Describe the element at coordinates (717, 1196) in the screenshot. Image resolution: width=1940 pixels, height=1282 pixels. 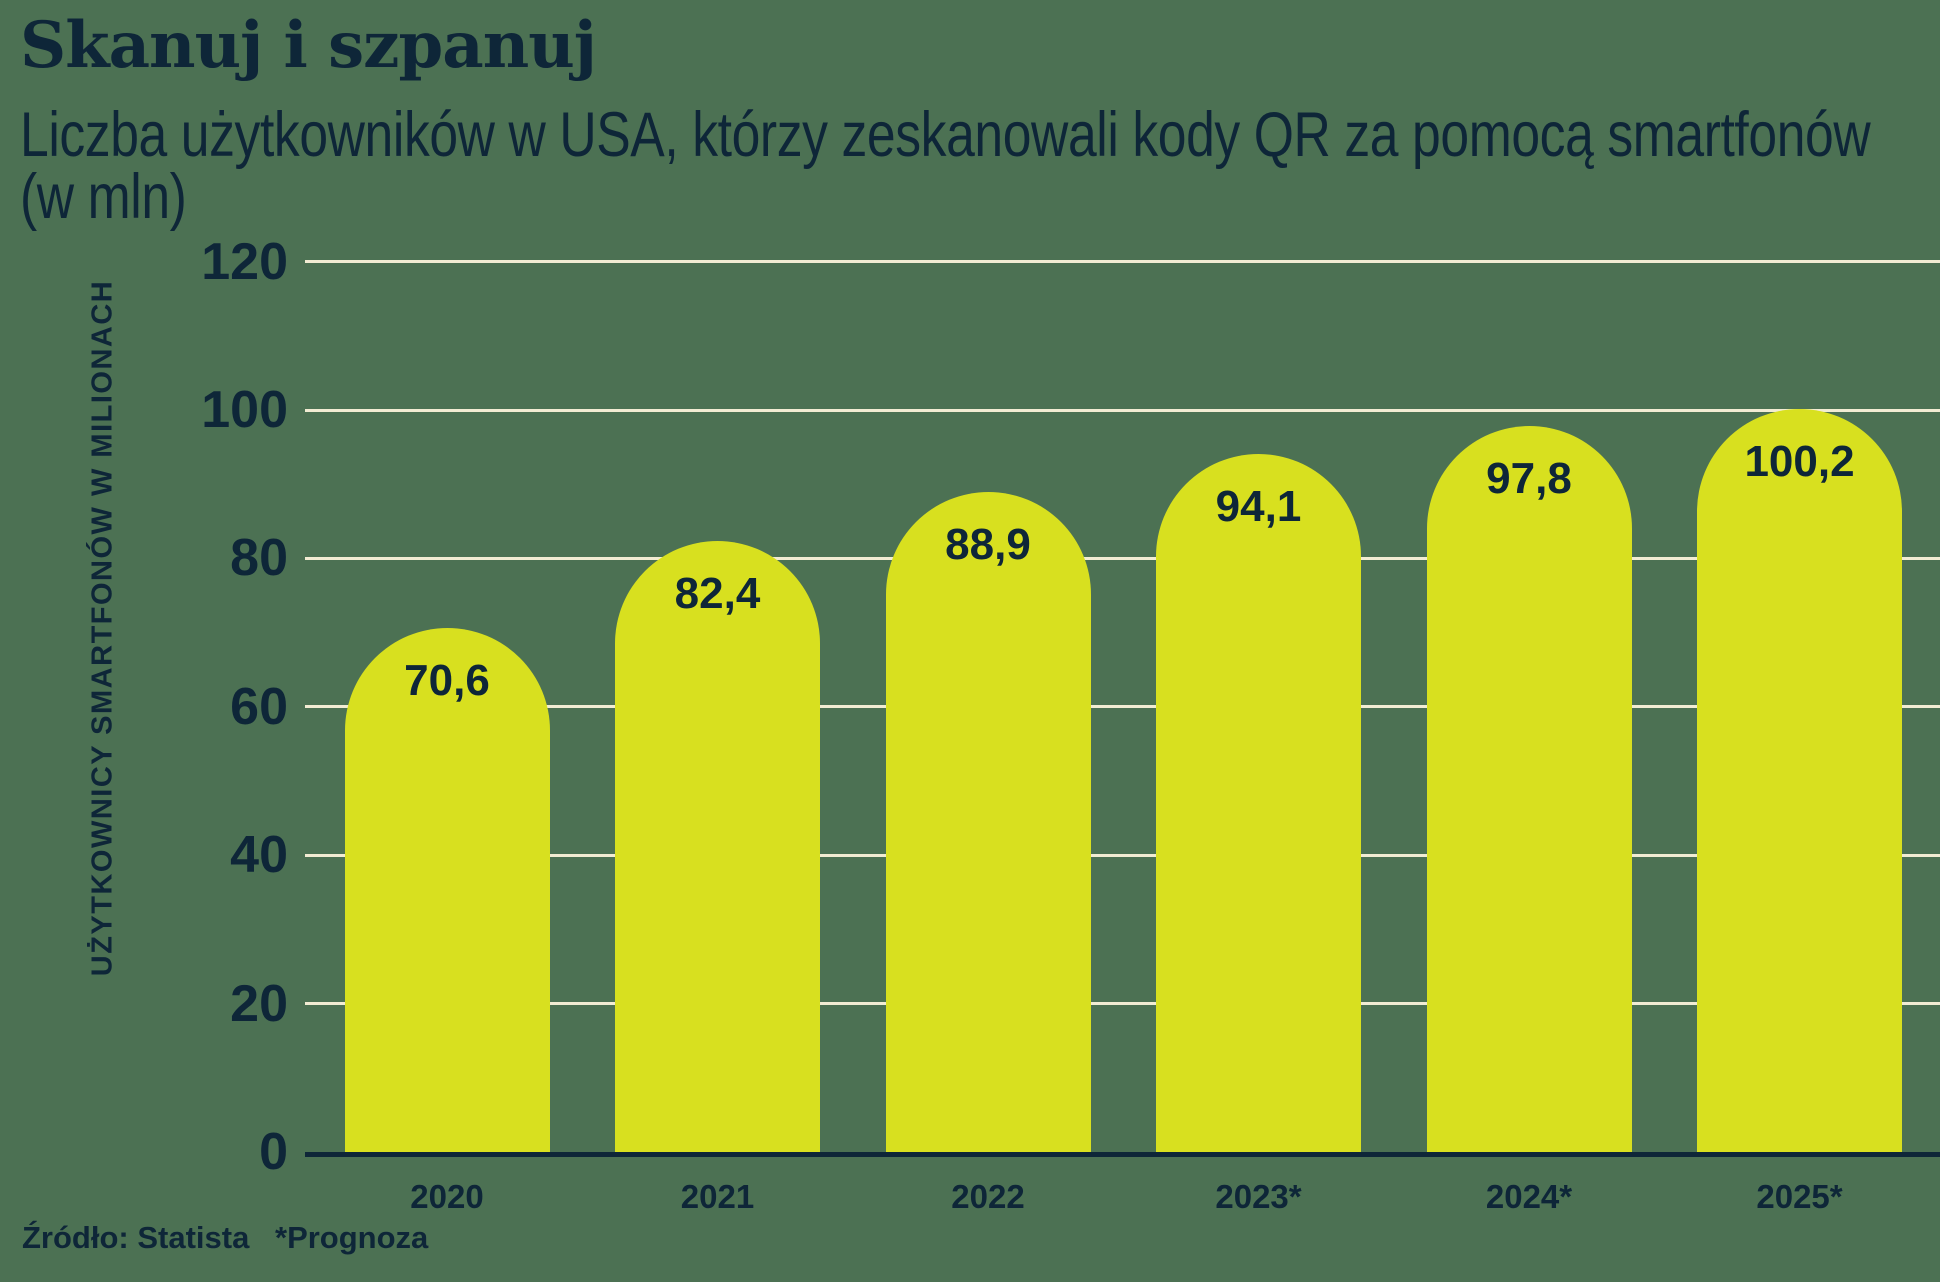
I see `x-tick-label-2021: 2021` at that location.